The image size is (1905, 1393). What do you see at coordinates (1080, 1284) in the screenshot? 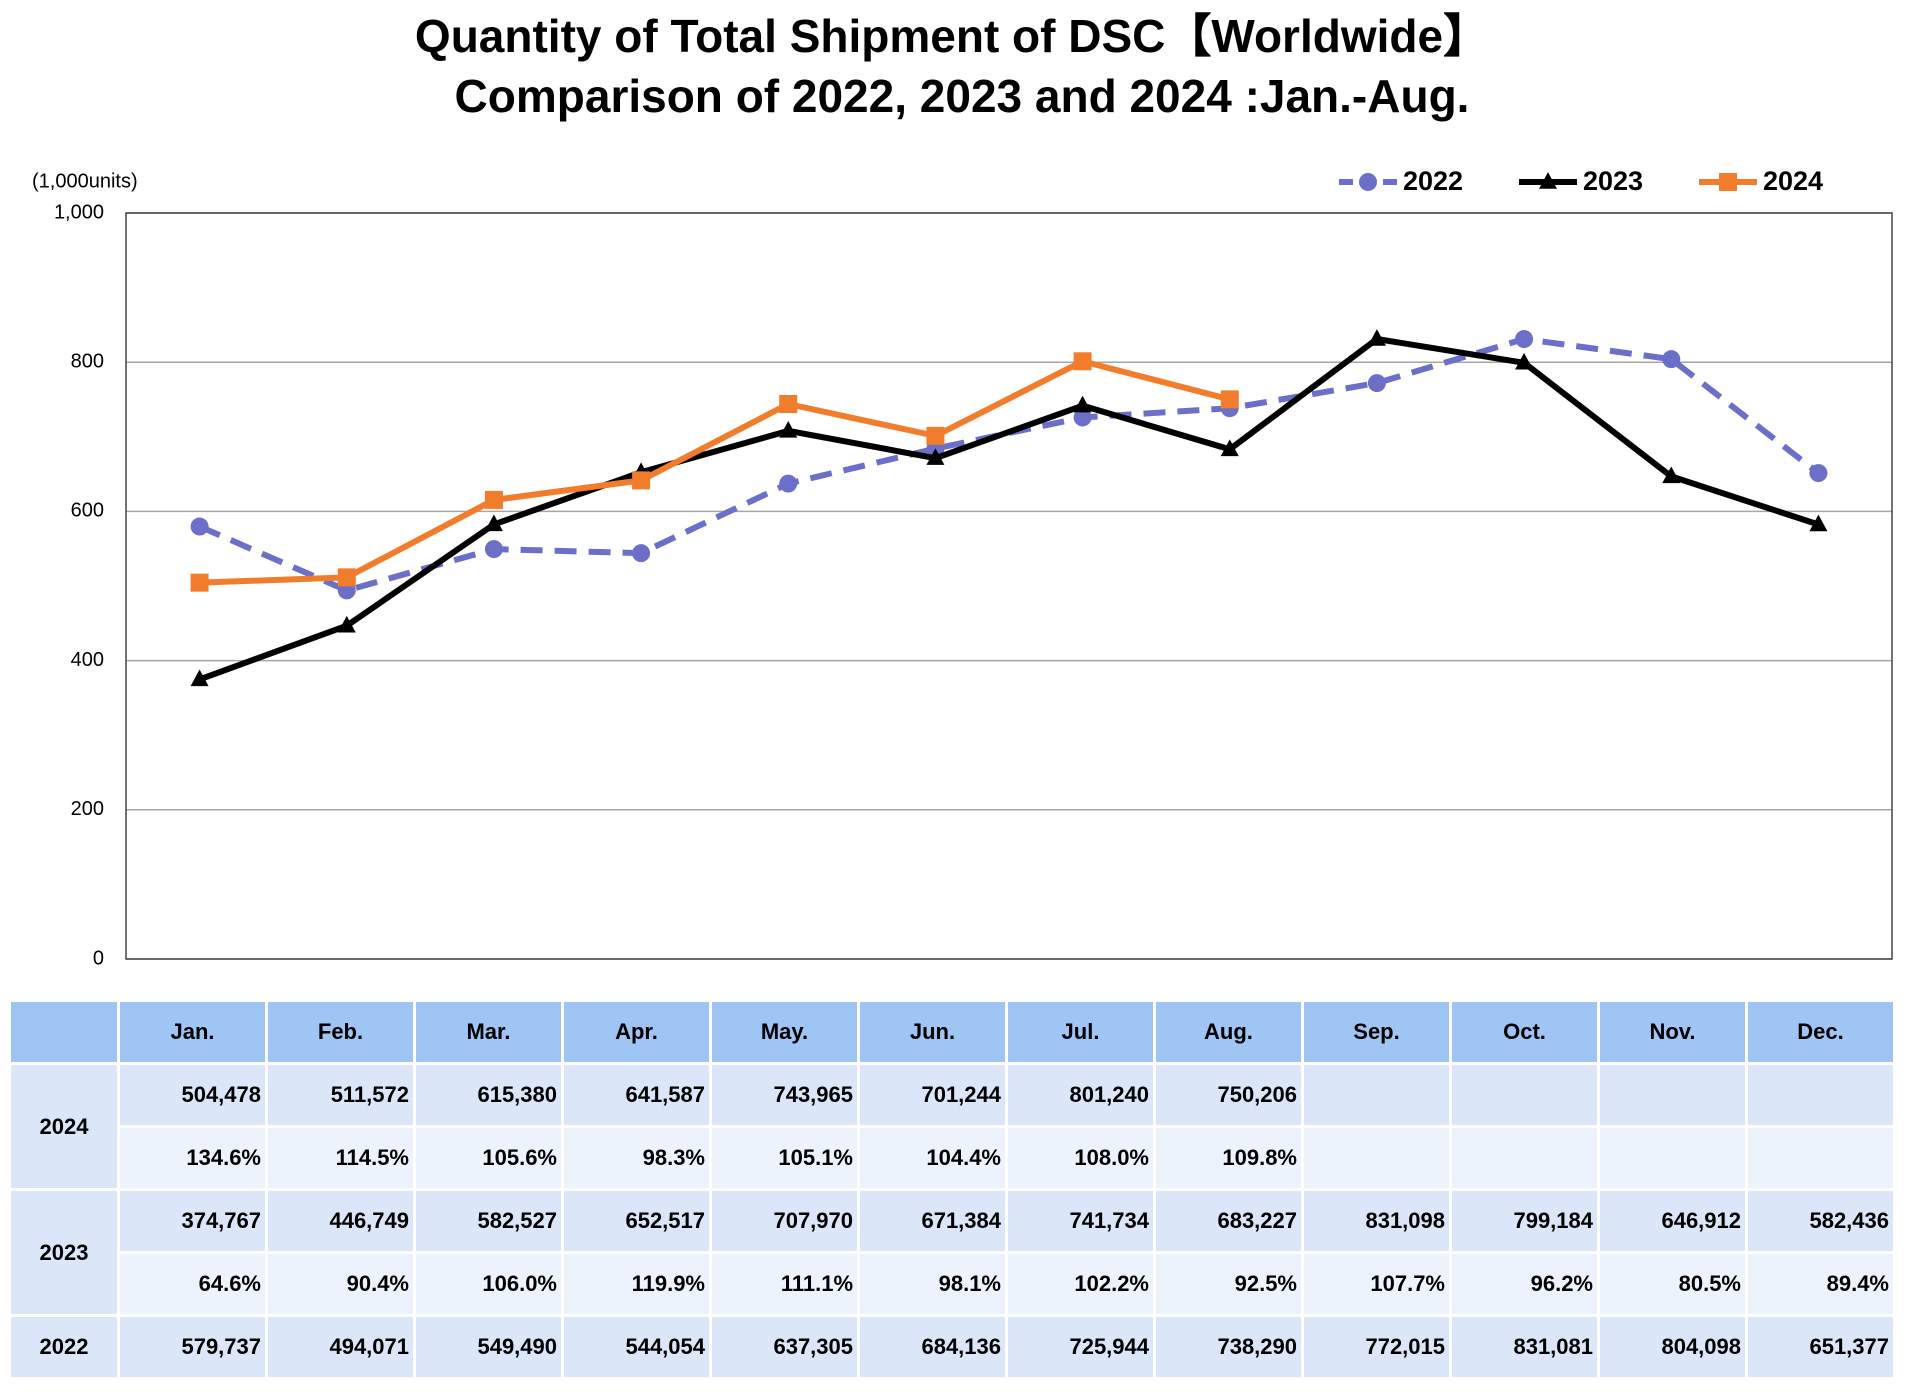
I see `table-cell: 102.2%` at bounding box center [1080, 1284].